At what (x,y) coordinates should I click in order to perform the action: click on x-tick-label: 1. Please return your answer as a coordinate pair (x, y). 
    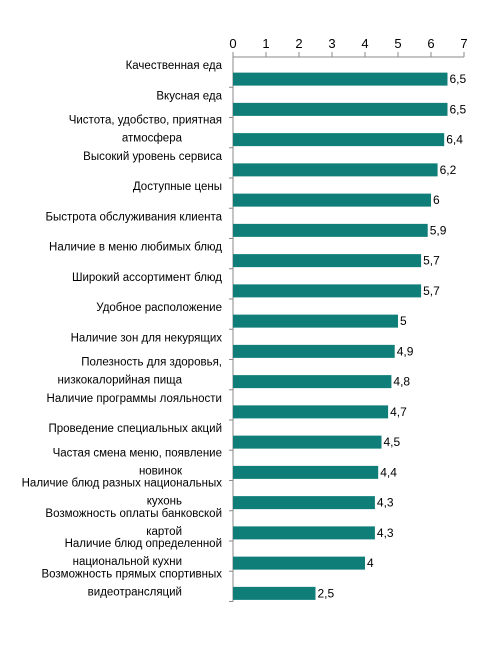
    Looking at the image, I should click on (265, 43).